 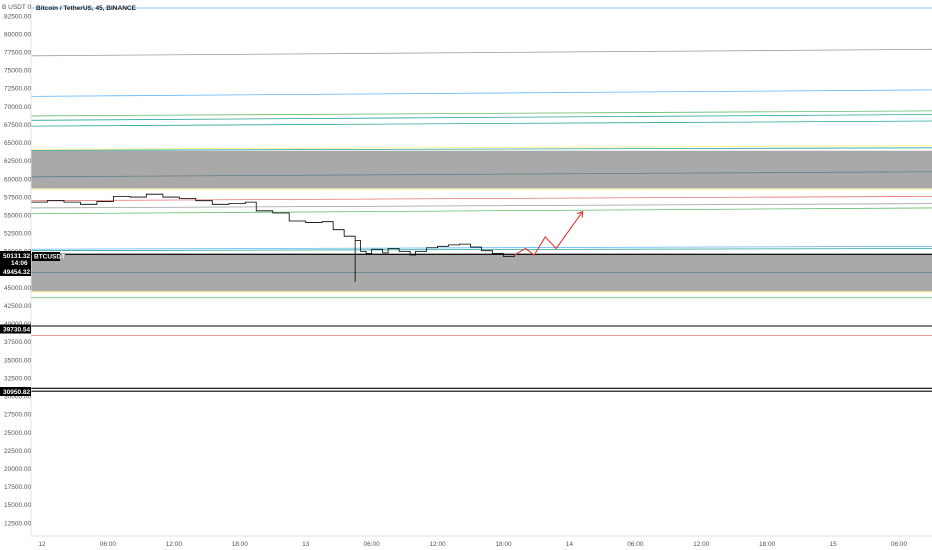 What do you see at coordinates (17, 143) in the screenshot?
I see `y-tick-label: 65000.00` at bounding box center [17, 143].